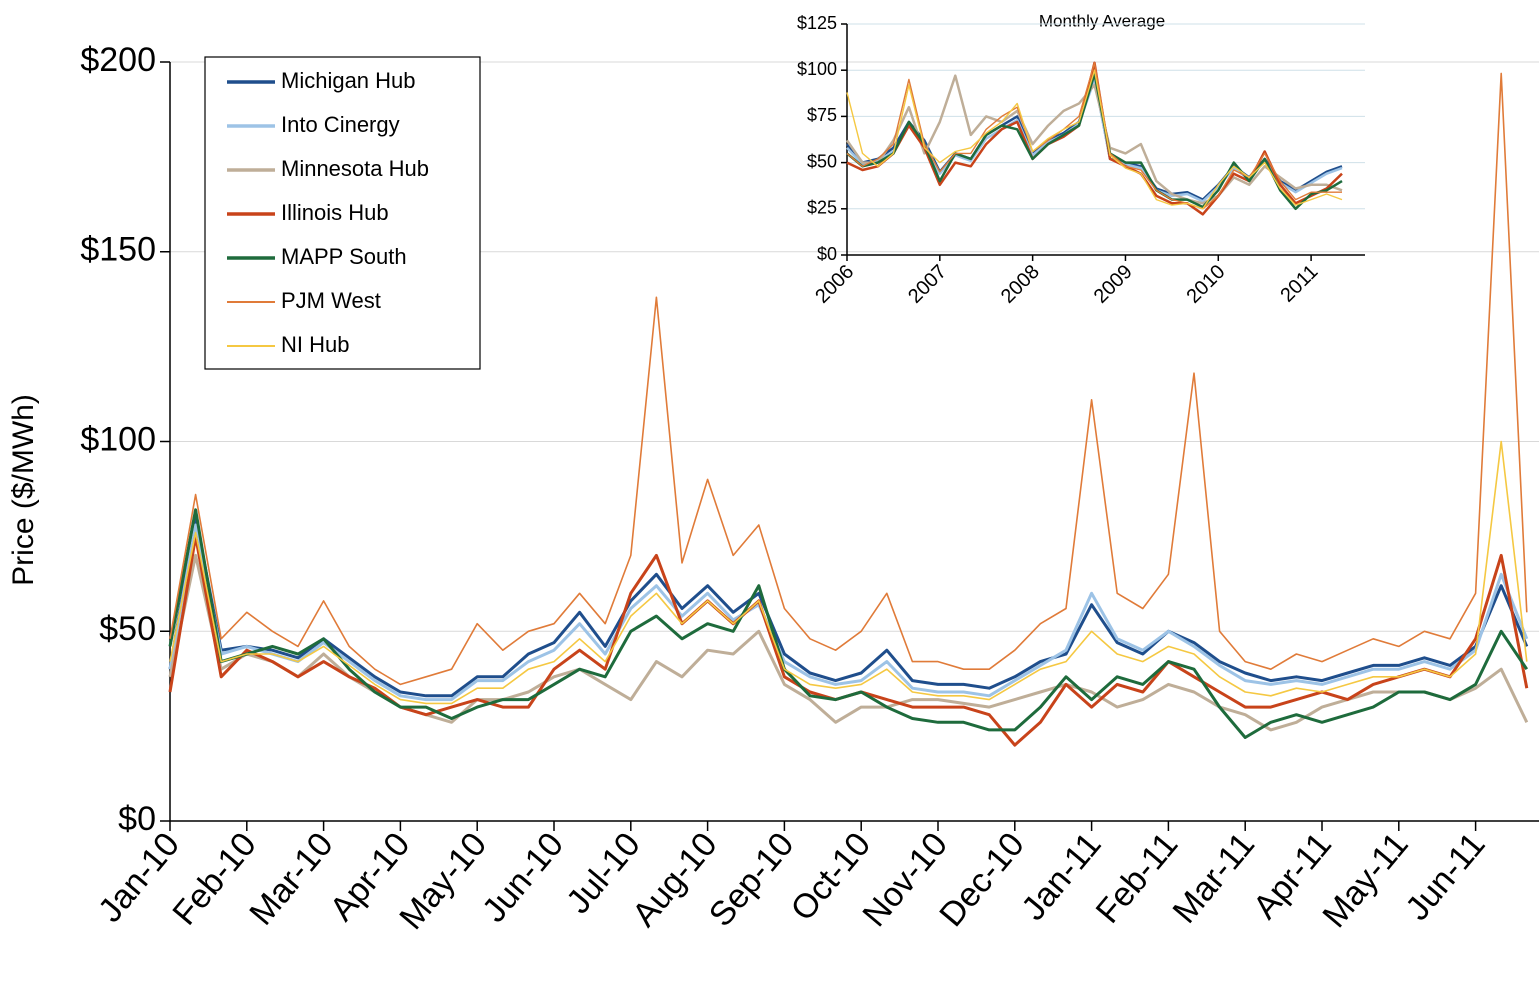 This screenshot has width=1539, height=986. I want to click on x-tick-label: 2006, so click(834, 284).